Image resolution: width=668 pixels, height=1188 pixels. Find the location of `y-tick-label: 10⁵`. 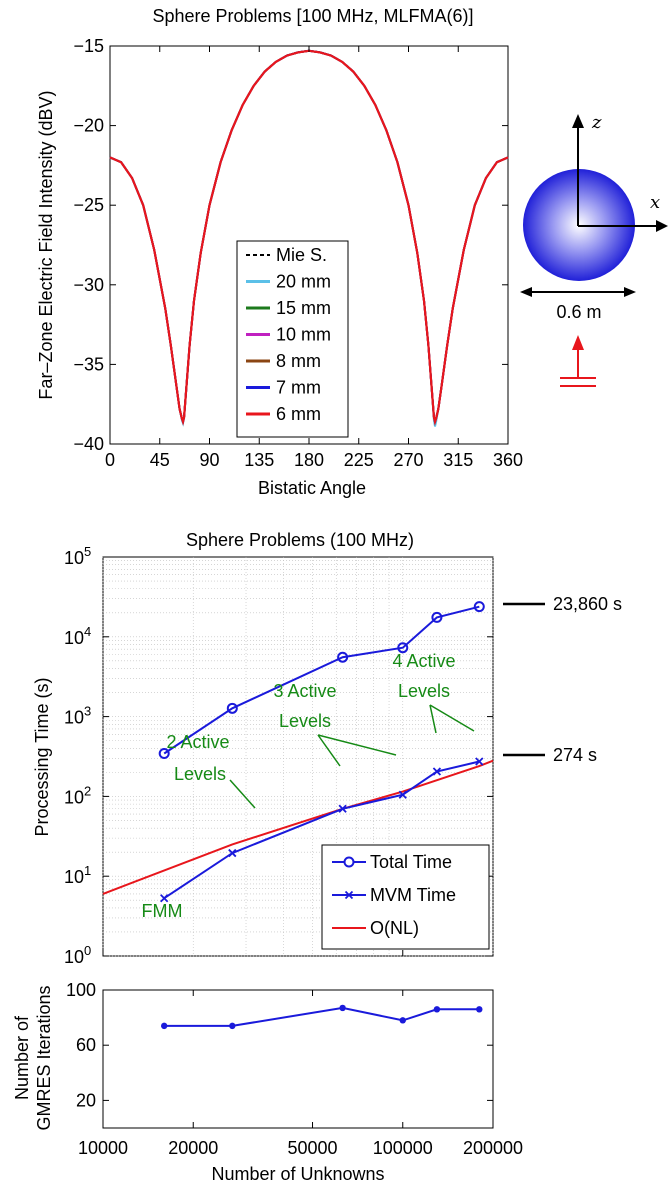

y-tick-label: 10⁵ is located at coordinates (77, 556).